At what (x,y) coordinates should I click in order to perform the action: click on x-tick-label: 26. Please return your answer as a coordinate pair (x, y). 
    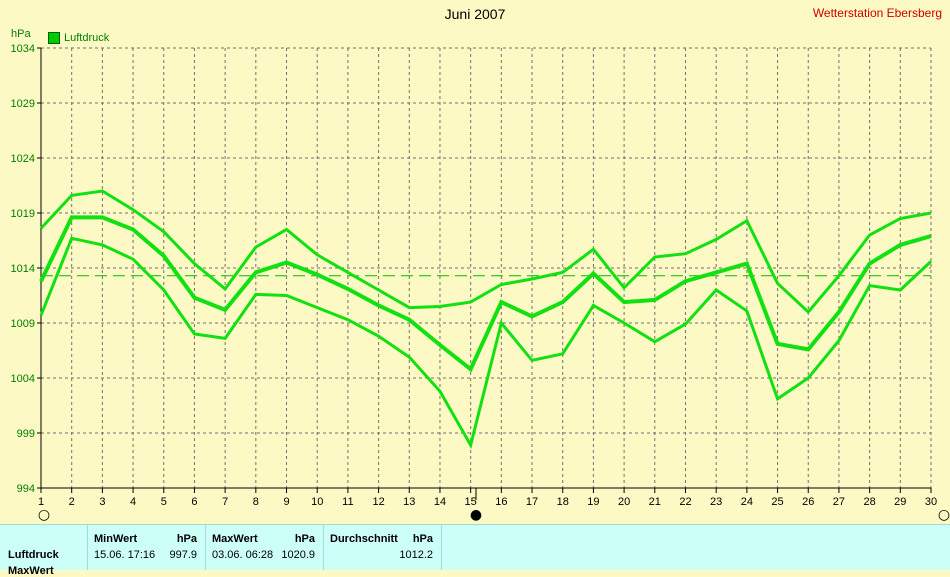
    Looking at the image, I should click on (808, 502).